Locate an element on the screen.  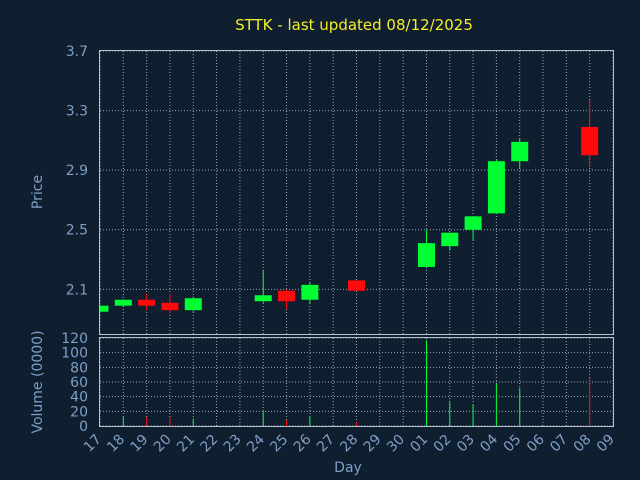
volume-tick-label: 60 is located at coordinates (79, 383).